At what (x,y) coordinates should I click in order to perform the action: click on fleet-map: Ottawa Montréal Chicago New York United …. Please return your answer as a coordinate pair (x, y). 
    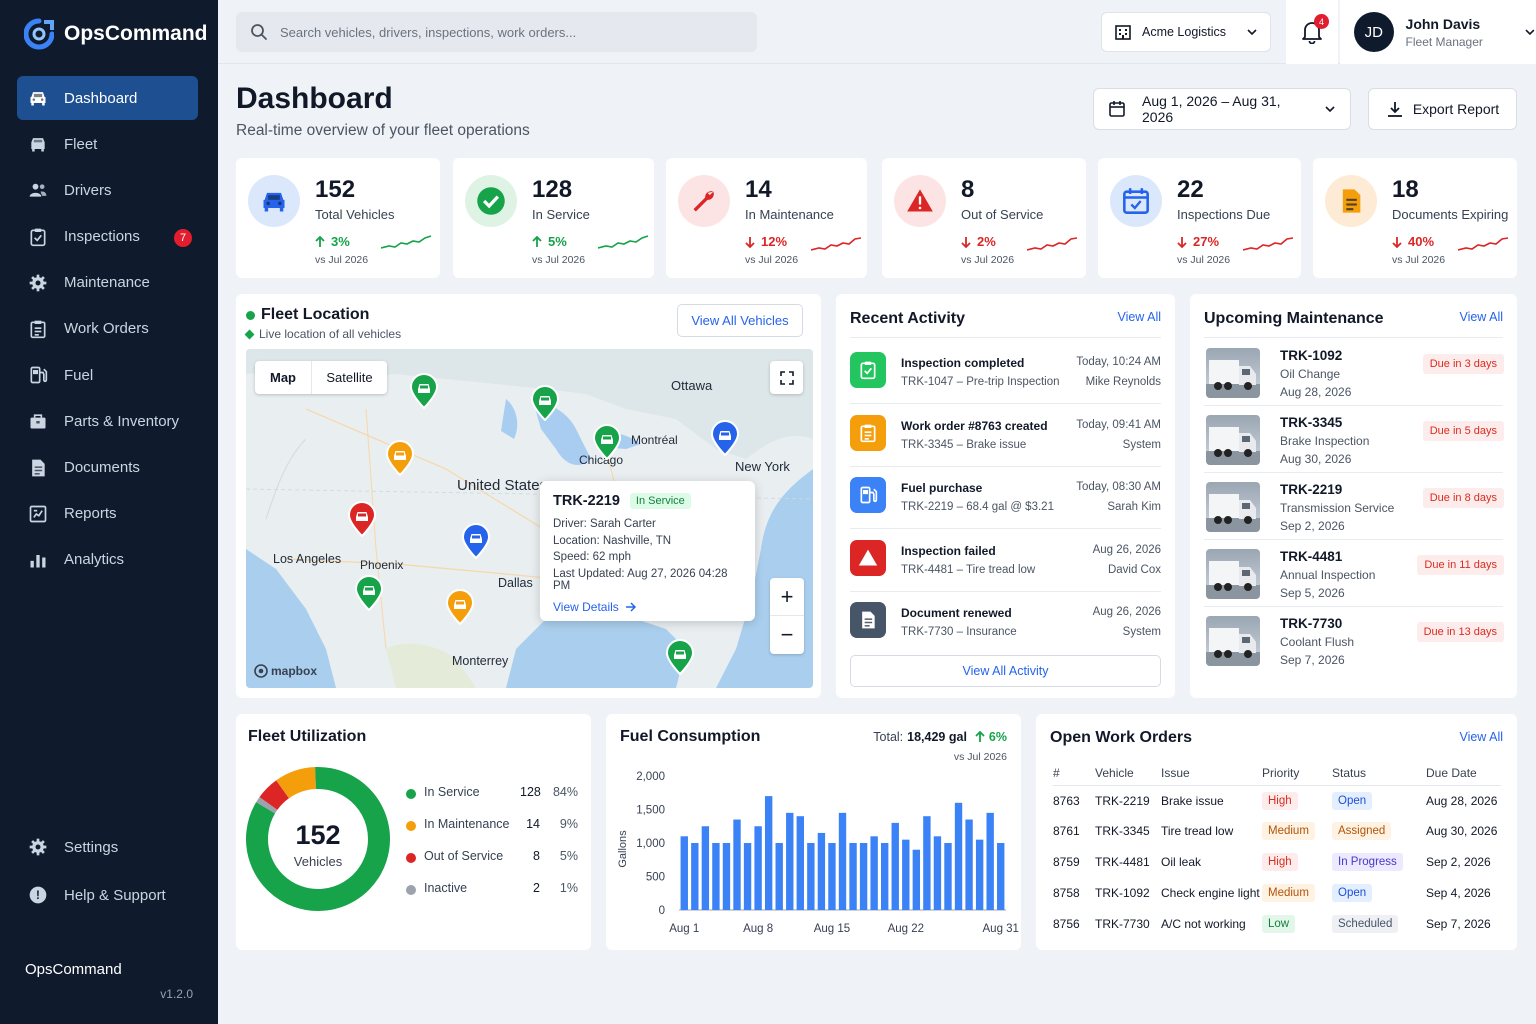
    Looking at the image, I should click on (529, 518).